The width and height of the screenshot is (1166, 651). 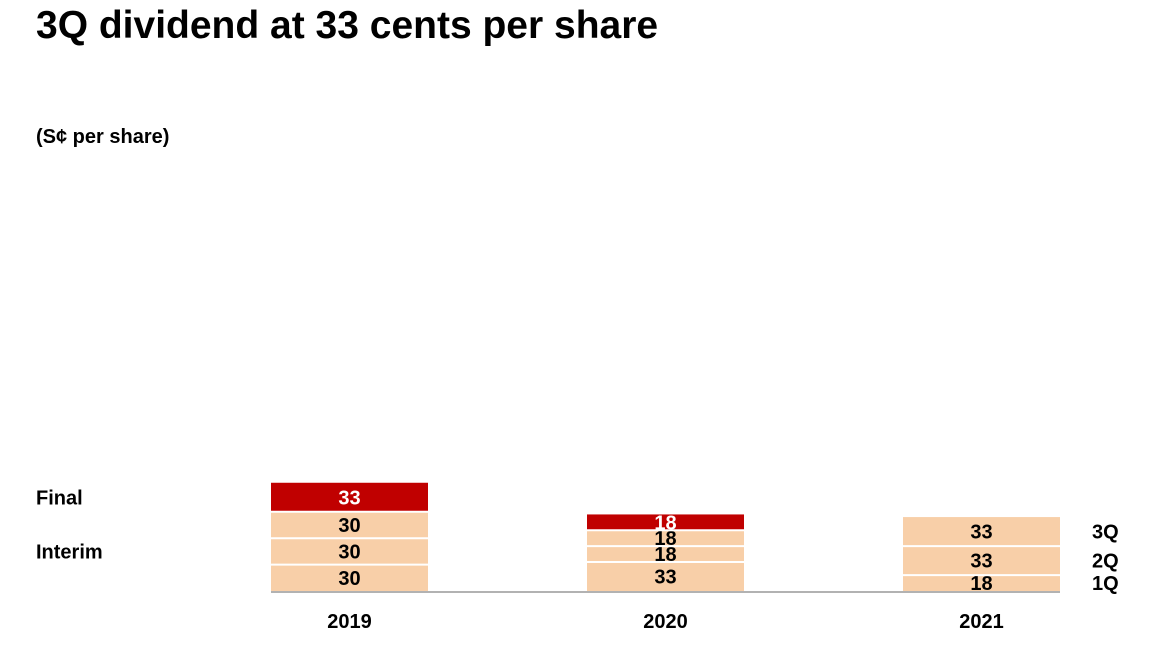 What do you see at coordinates (665, 622) in the screenshot?
I see `x-tick-label-2020: 2020` at bounding box center [665, 622].